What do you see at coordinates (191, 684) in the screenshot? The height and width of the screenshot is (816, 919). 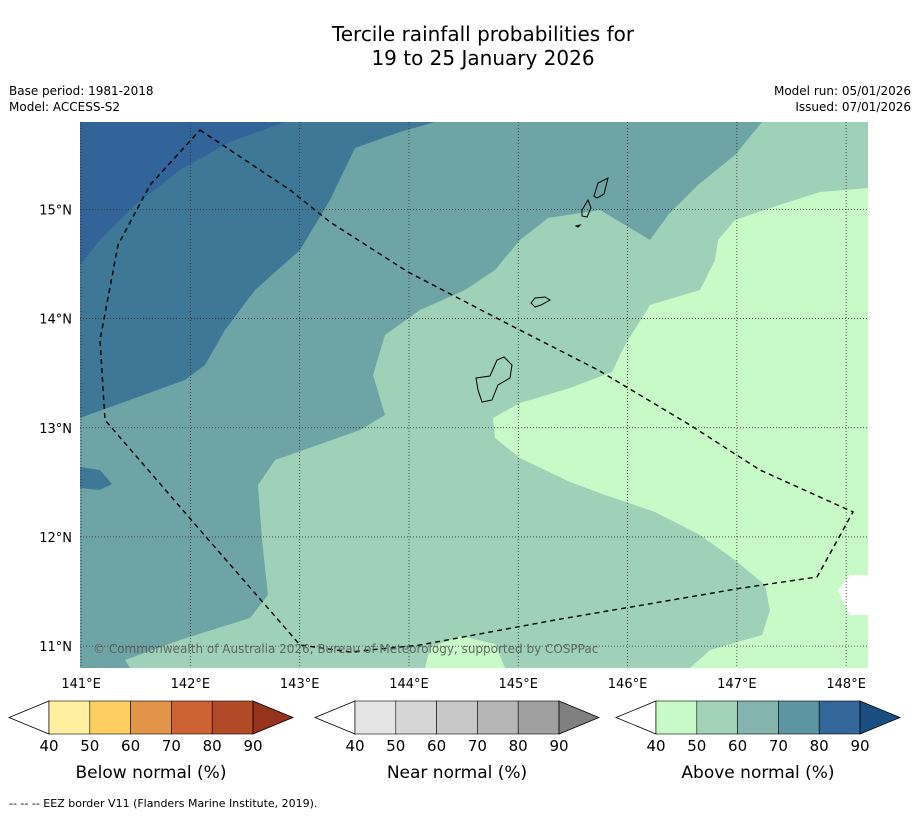 I see `lon-label: 142°E` at bounding box center [191, 684].